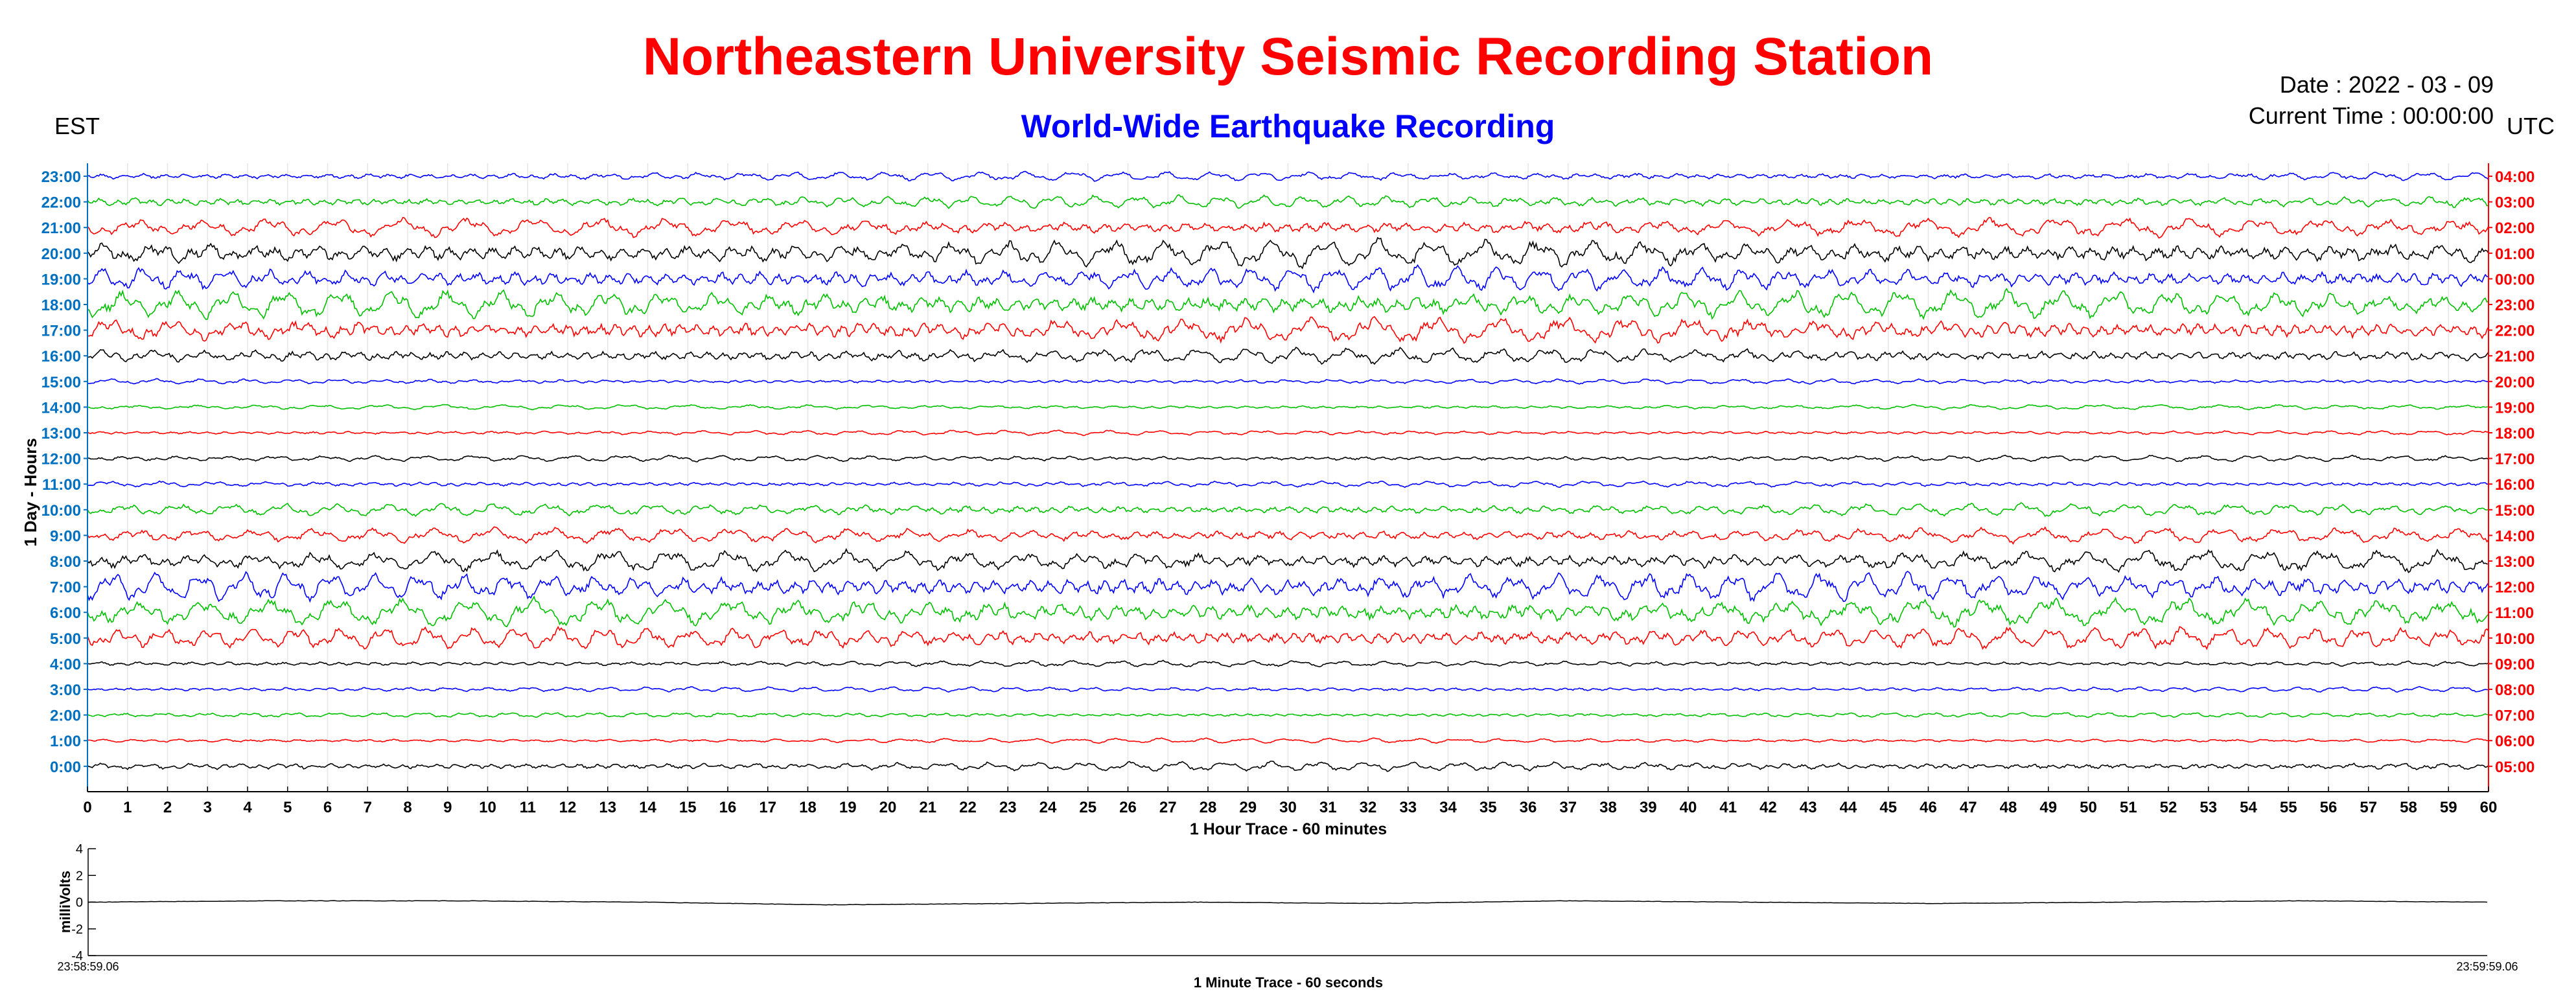 This screenshot has height=999, width=2576. Describe the element at coordinates (2515, 588) in the screenshot. I see `utc-label-1200: 12:00` at that location.